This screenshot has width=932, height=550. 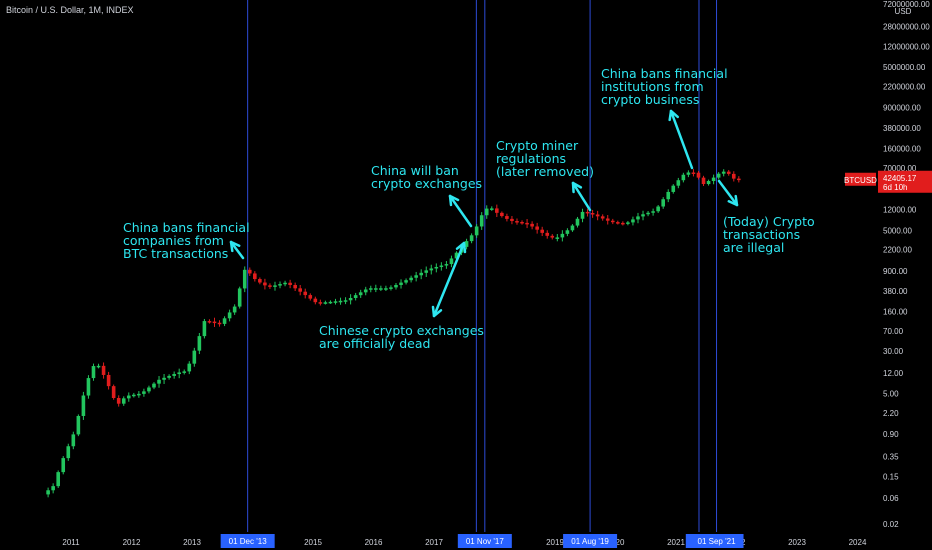 What do you see at coordinates (900, 168) in the screenshot?
I see `y-tick-label: 70000.00` at bounding box center [900, 168].